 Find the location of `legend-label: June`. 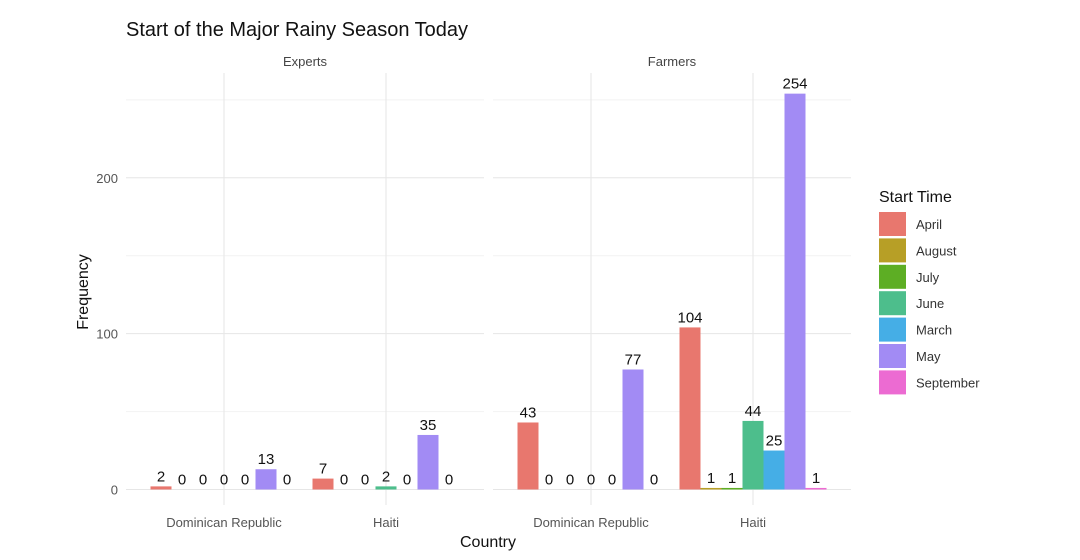

legend-label: June is located at coordinates (930, 303).